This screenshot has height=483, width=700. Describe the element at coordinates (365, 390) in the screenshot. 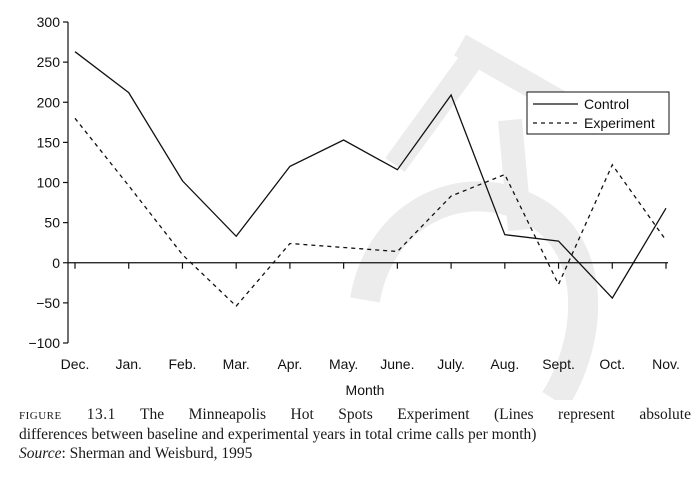

I see `x-axis-title: Month` at that location.